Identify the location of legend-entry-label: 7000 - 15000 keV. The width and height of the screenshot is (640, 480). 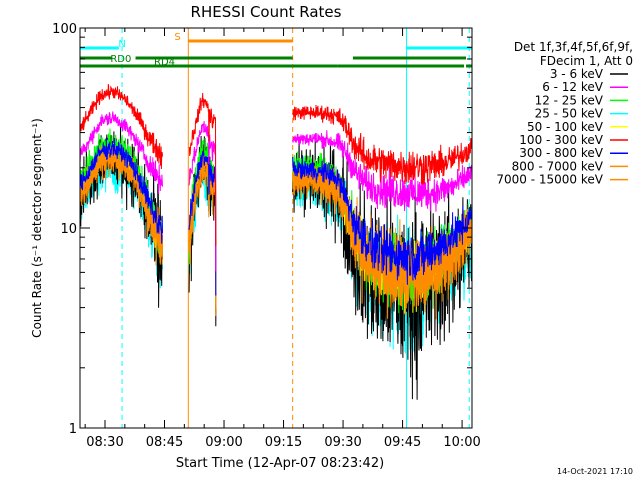
(549, 180).